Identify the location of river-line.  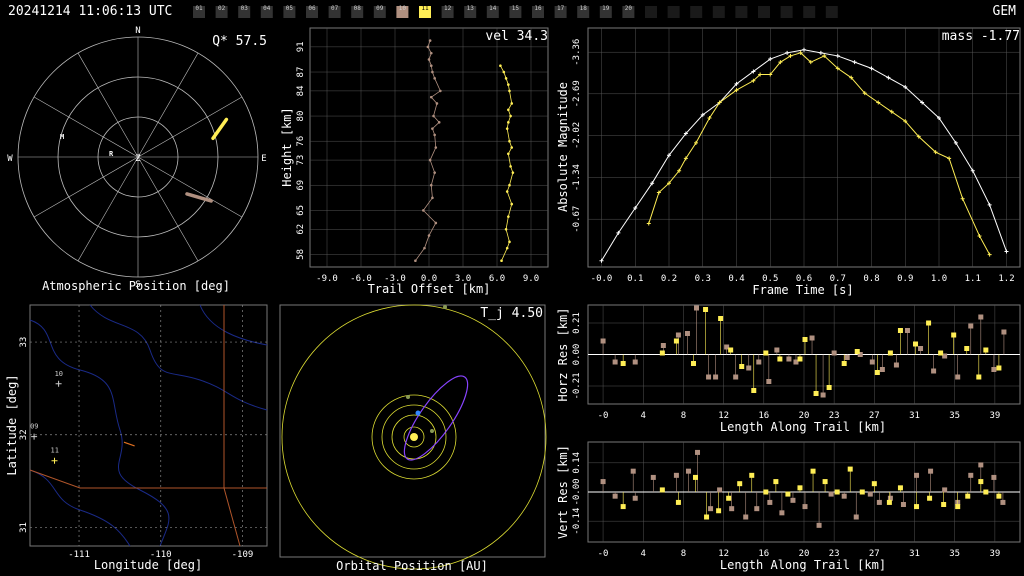
(178, 357).